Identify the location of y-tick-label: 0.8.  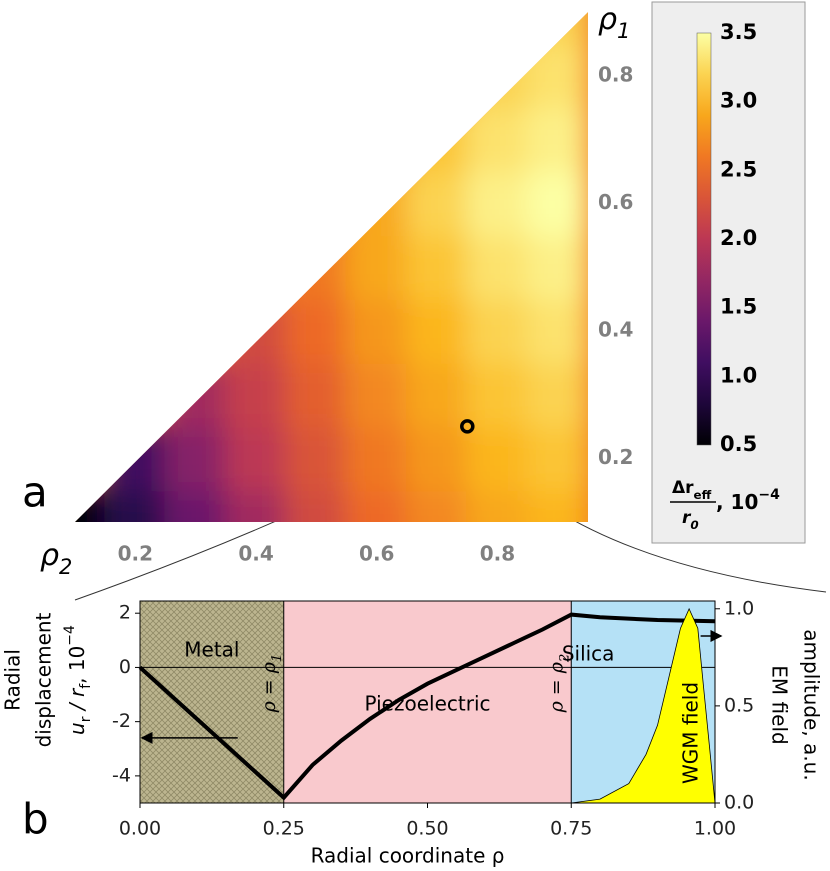
(615, 74).